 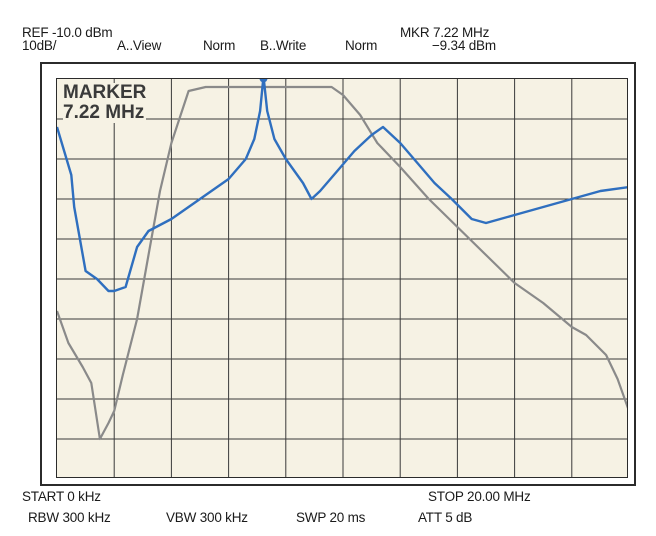 I want to click on trace-a-mode-label: Norm, so click(x=219, y=45).